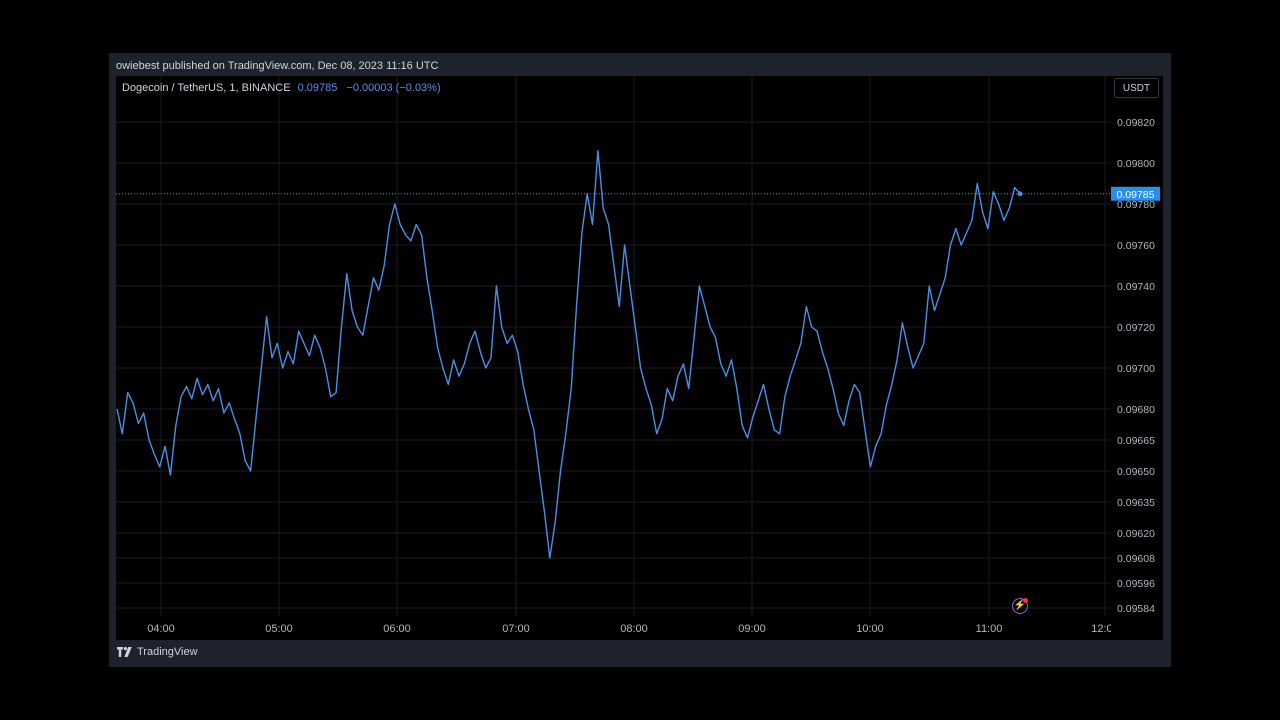  What do you see at coordinates (206, 88) in the screenshot?
I see `symbol-name: Dogecoin / TetherUS, 1, BINANCE` at bounding box center [206, 88].